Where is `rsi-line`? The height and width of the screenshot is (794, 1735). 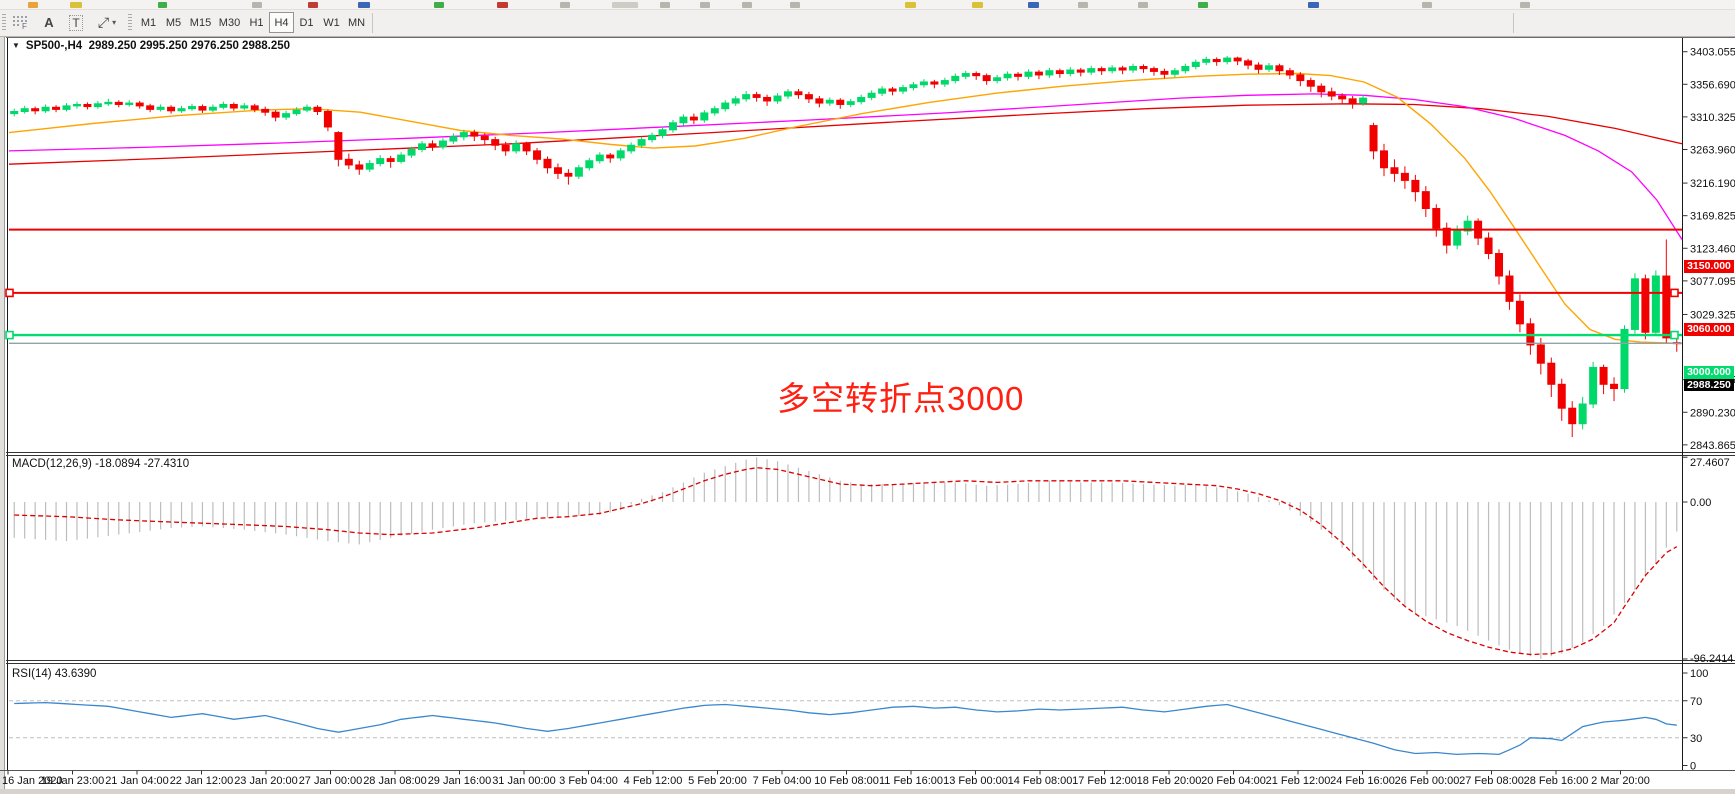 rsi-line is located at coordinates (845, 728).